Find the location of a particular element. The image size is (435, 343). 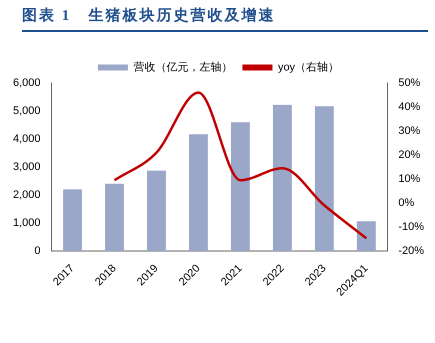

y-tick-label: 0 is located at coordinates (37, 251).